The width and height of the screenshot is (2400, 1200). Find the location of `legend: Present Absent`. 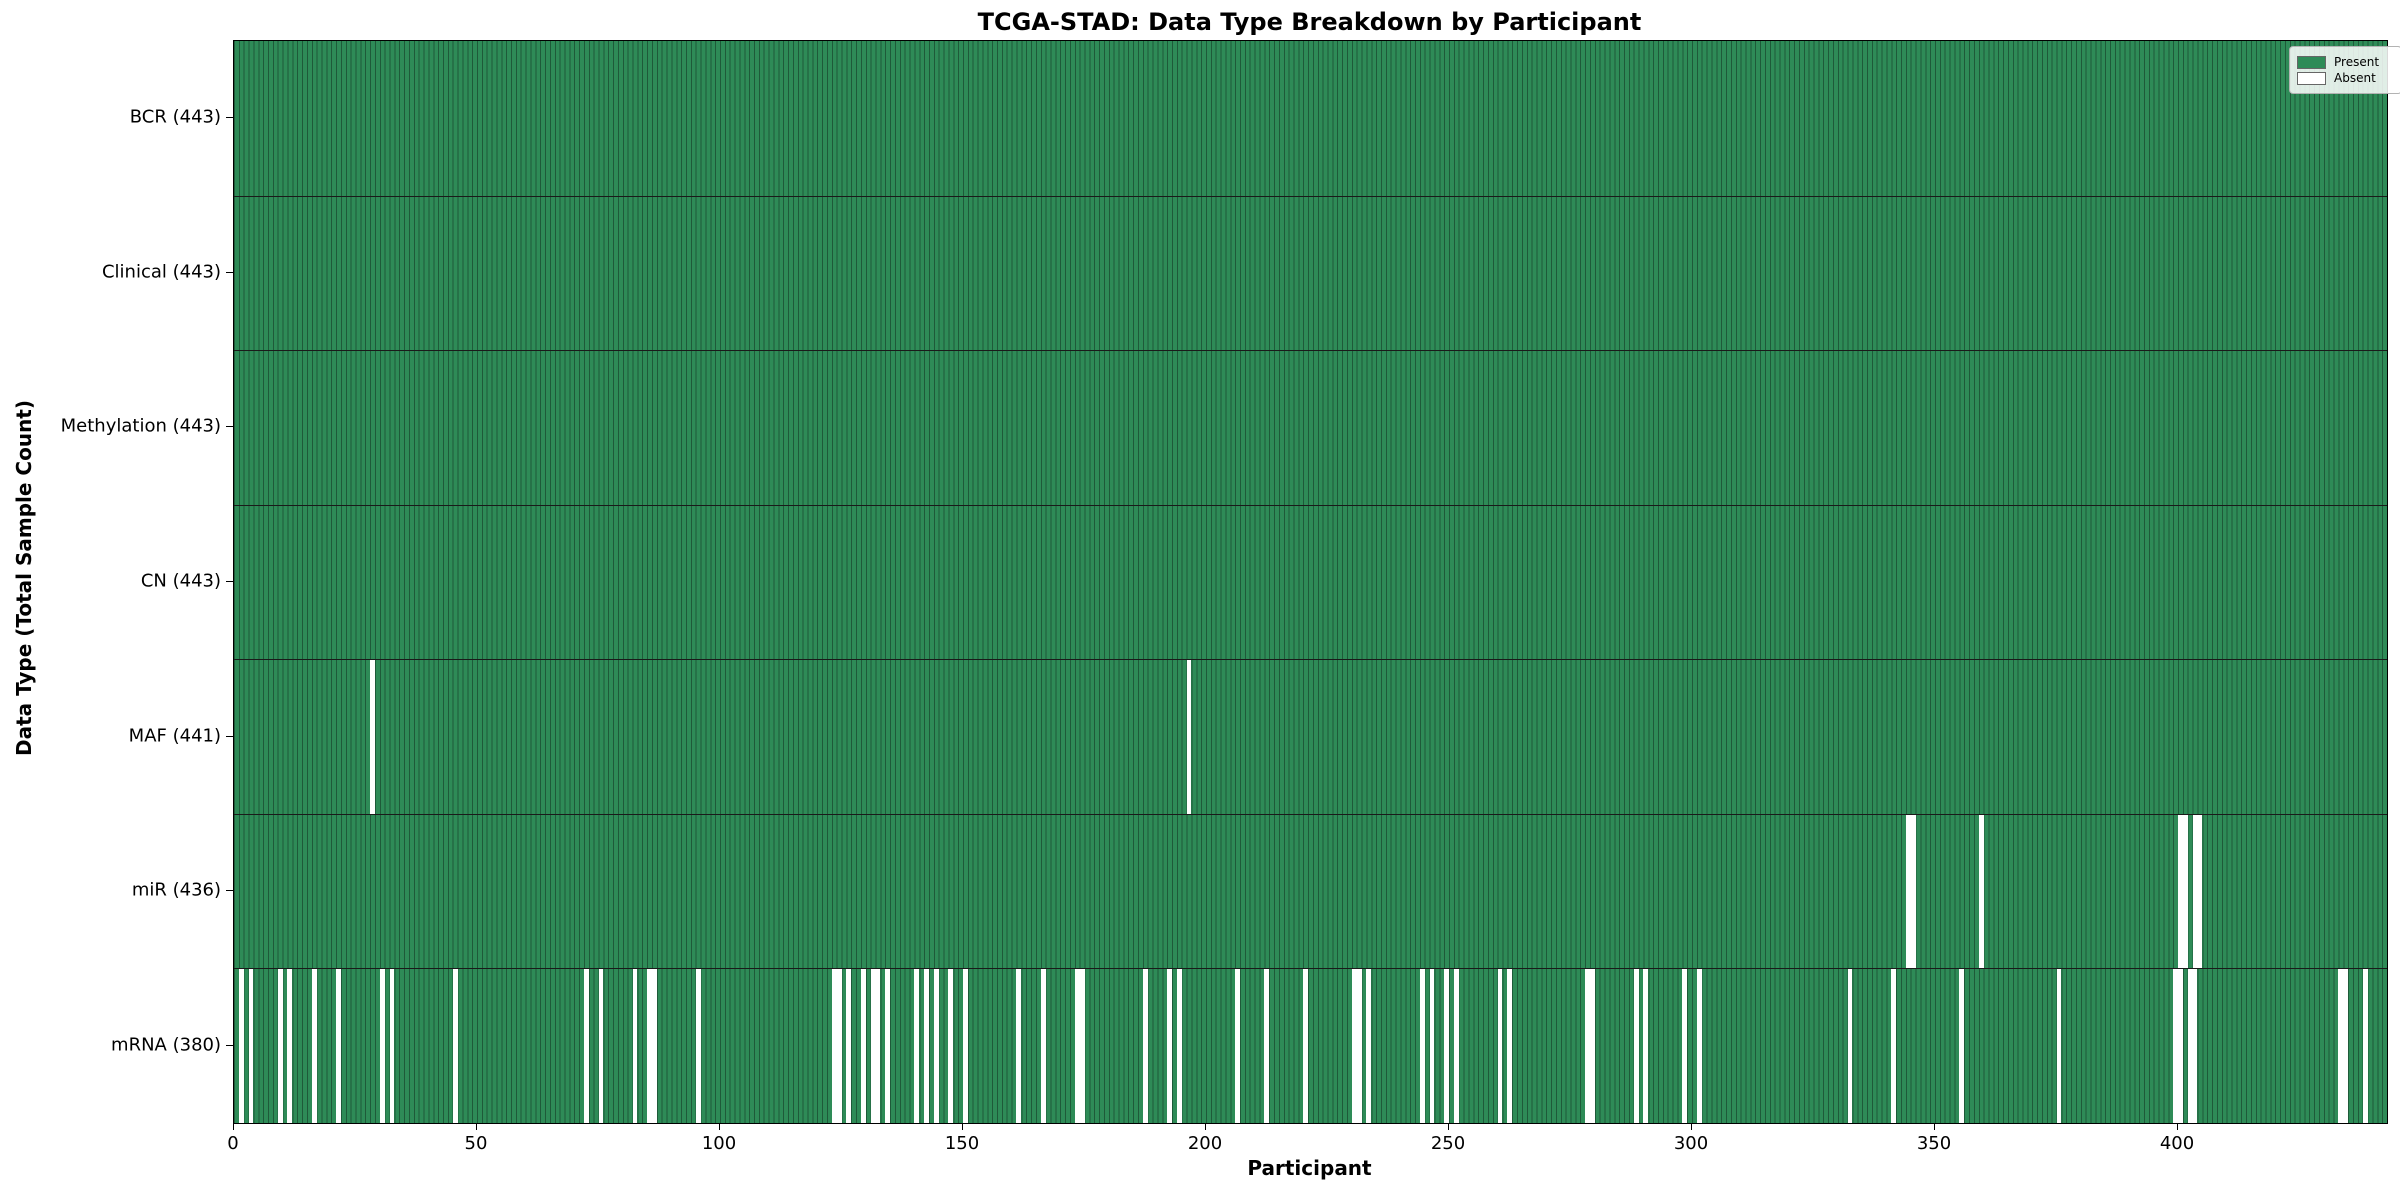

legend: Present Absent is located at coordinates (2344, 70).